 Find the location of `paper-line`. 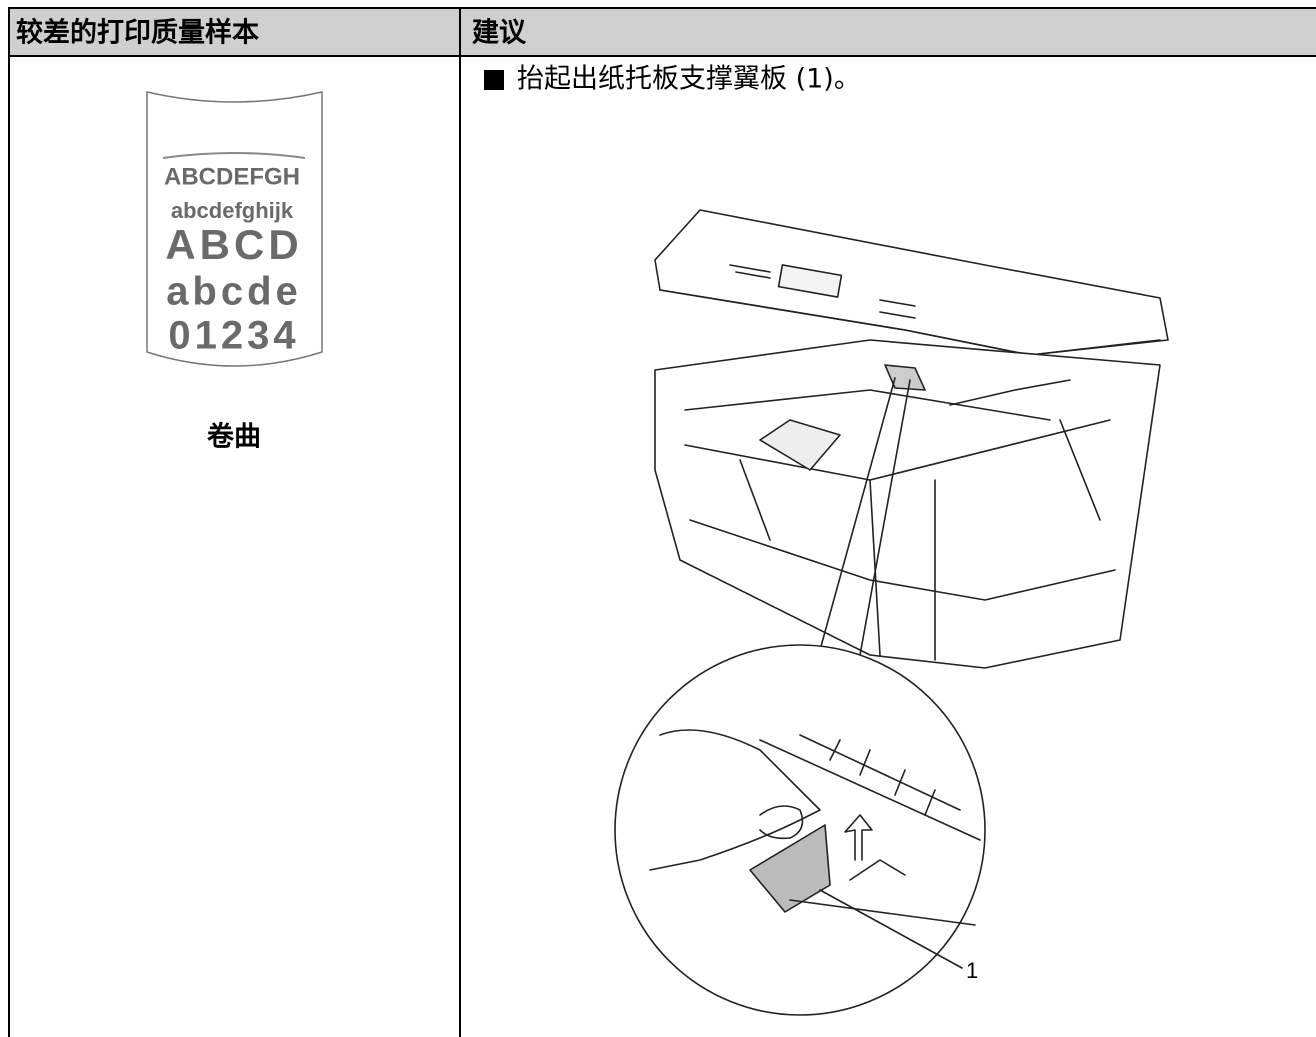

paper-line is located at coordinates (234, 155).